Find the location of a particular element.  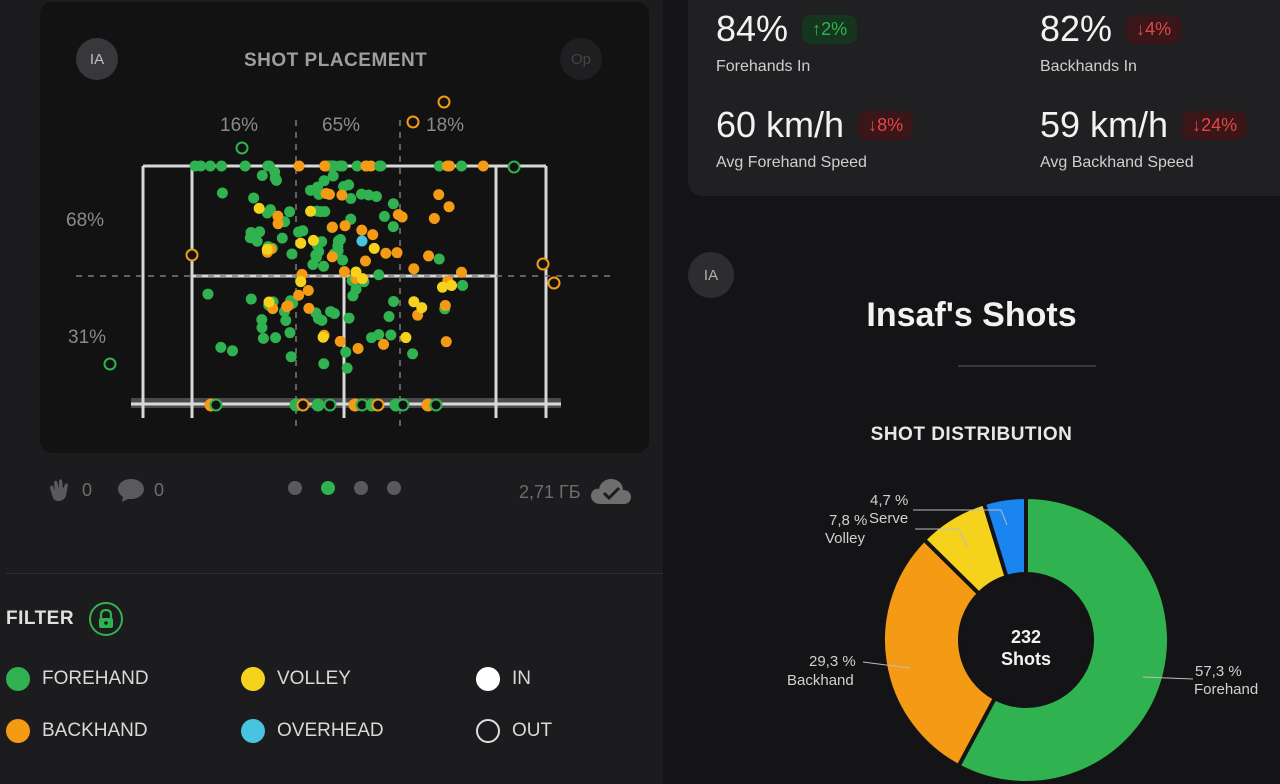

backhand-slice is located at coordinates (939, 652).